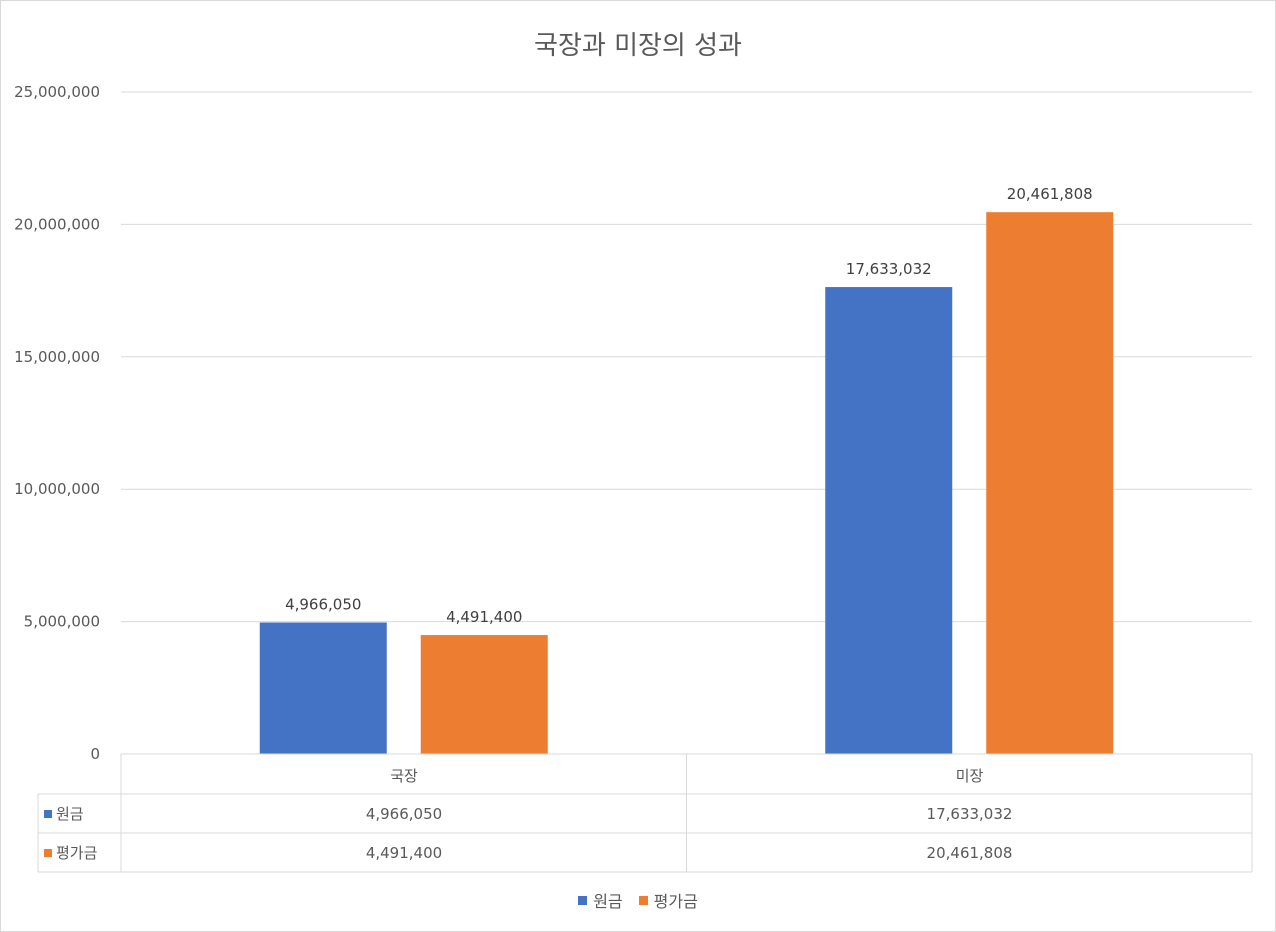 This screenshot has width=1276, height=932. I want to click on data-label: 4,491,400, so click(484, 617).